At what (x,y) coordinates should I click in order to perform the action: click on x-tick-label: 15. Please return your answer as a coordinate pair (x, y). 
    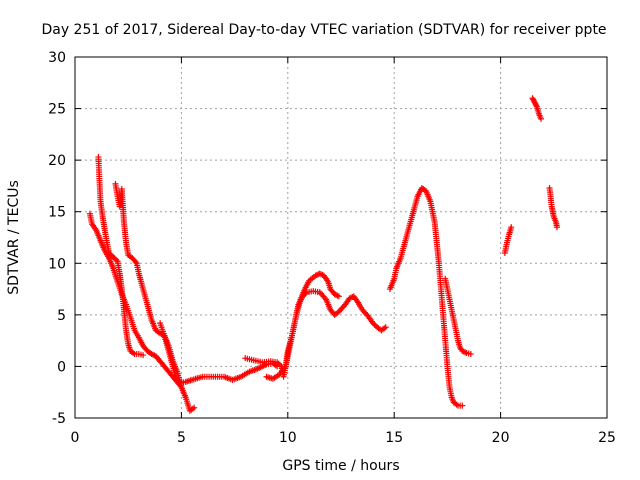
    Looking at the image, I should click on (394, 438).